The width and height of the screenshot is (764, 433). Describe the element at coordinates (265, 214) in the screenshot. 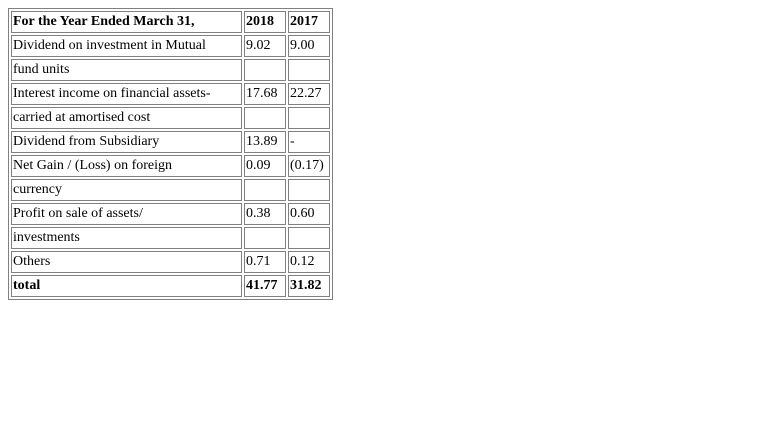

I see `row-2018-cell: 0.38` at that location.